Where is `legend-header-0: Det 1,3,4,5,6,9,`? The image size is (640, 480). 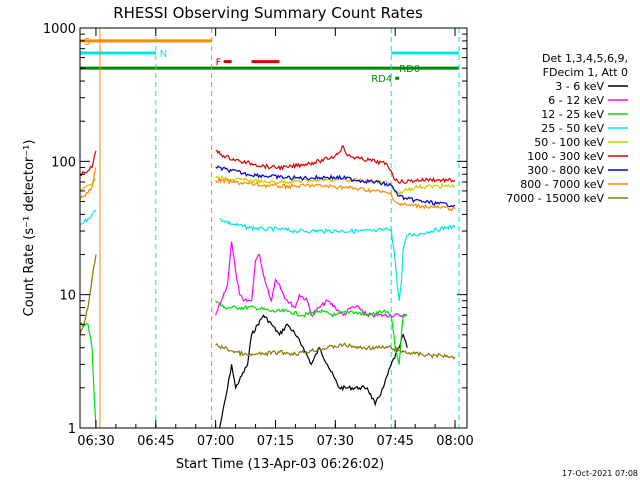
legend-header-0: Det 1,3,4,5,6,9, is located at coordinates (585, 58).